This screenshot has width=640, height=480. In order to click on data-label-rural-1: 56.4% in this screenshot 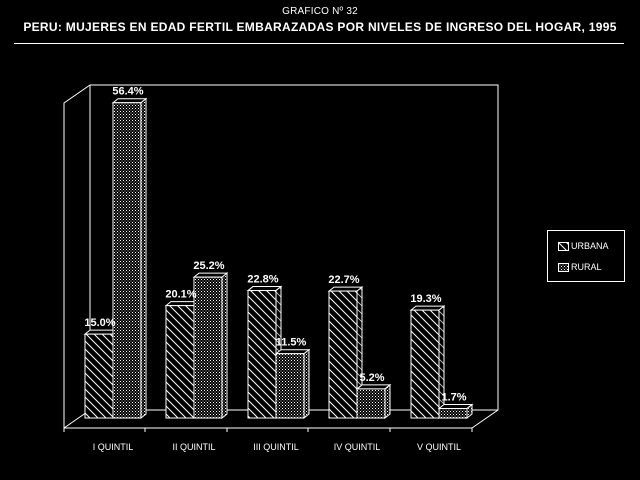, I will do `click(127, 92)`.